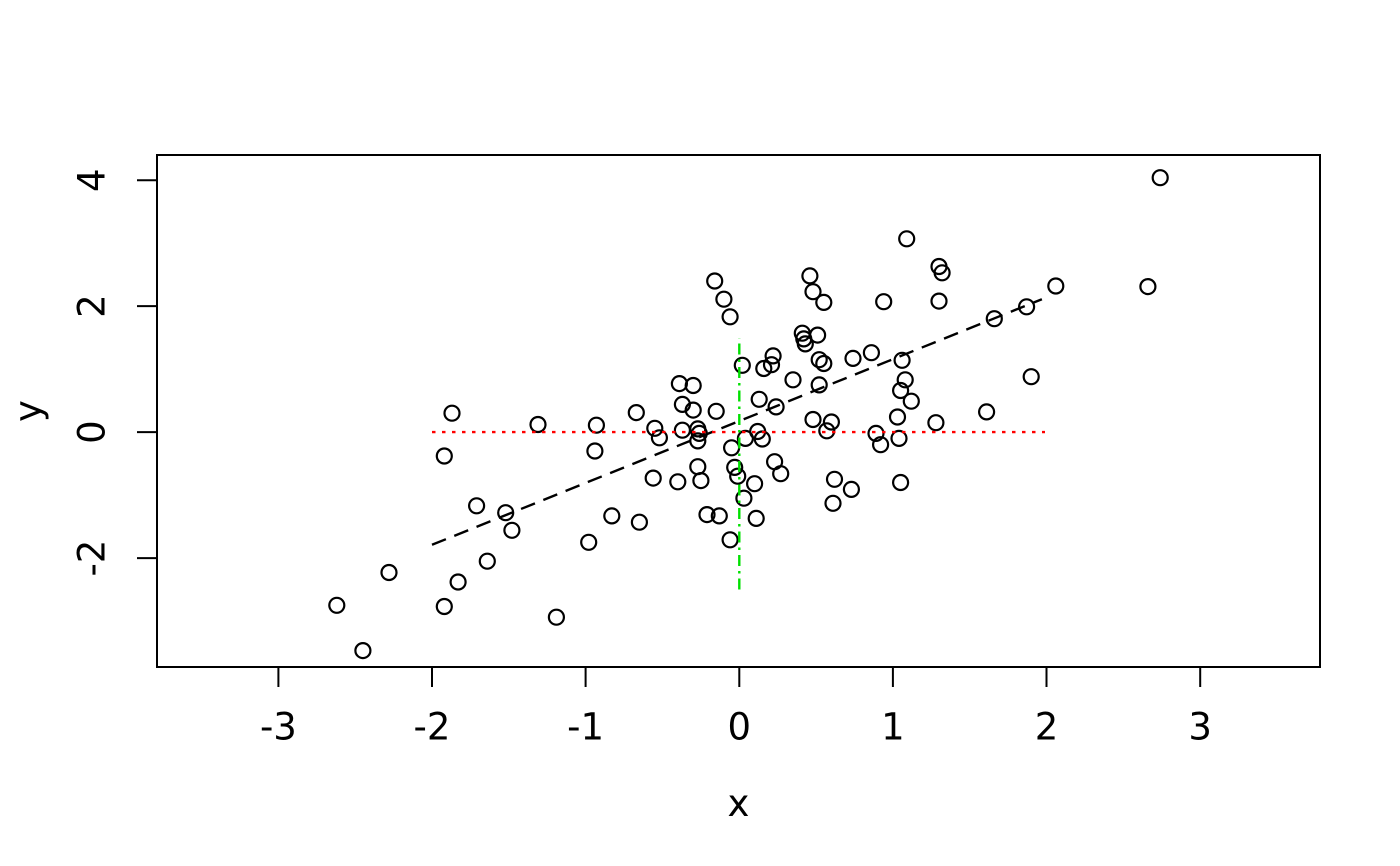 Image resolution: width=1400 pixels, height=866 pixels. I want to click on lines-layer, so click(738, 444).